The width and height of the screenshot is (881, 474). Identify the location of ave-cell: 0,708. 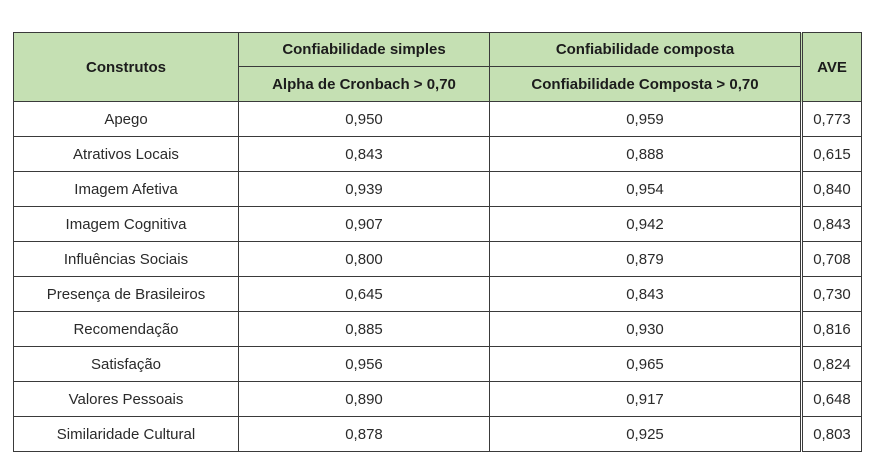
(831, 259).